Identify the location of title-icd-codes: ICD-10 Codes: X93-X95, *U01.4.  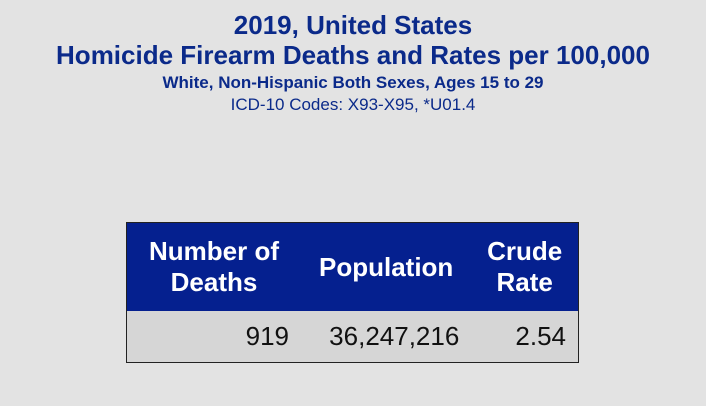
(353, 104).